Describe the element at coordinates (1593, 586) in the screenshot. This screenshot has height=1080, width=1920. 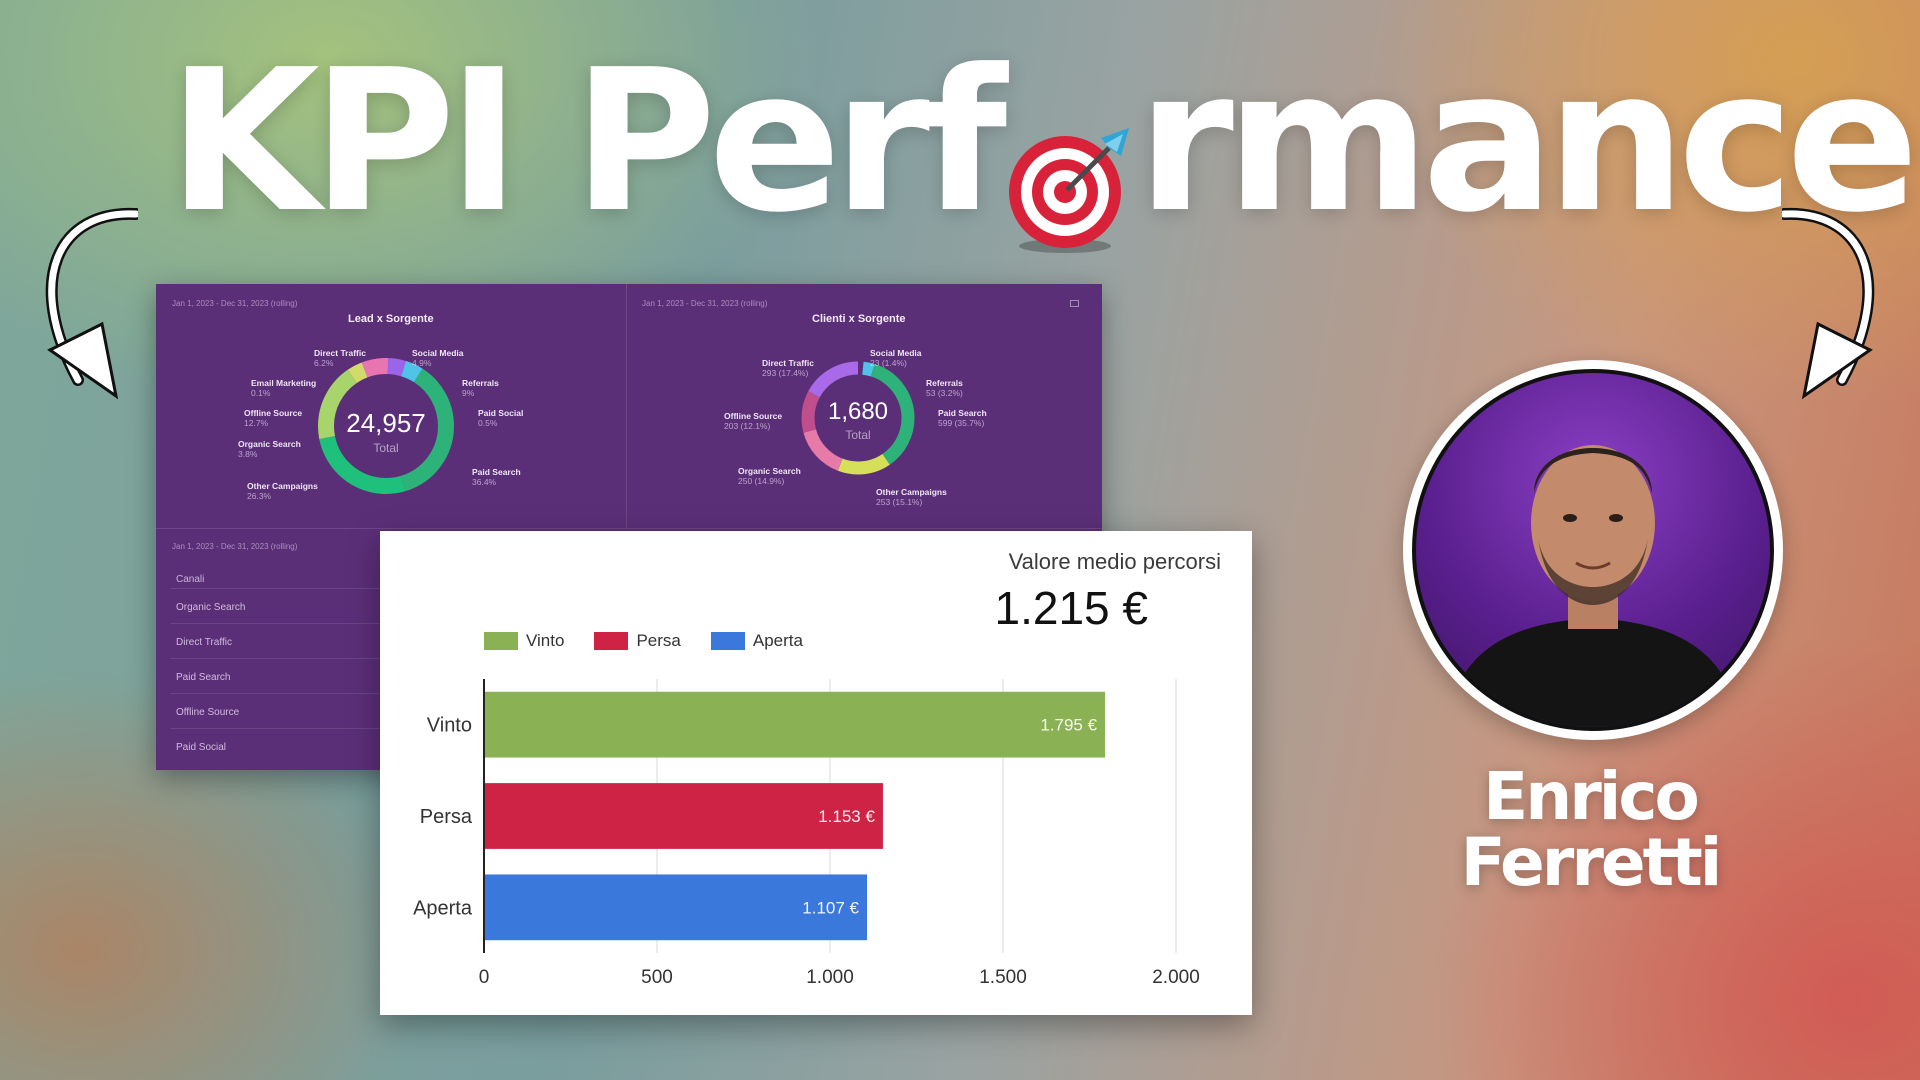
I see `person-portrait-icon` at that location.